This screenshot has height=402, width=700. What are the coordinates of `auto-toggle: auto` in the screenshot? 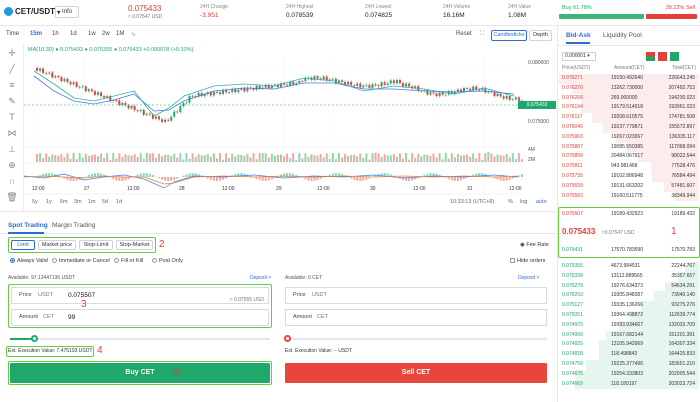 It's located at (541, 202).